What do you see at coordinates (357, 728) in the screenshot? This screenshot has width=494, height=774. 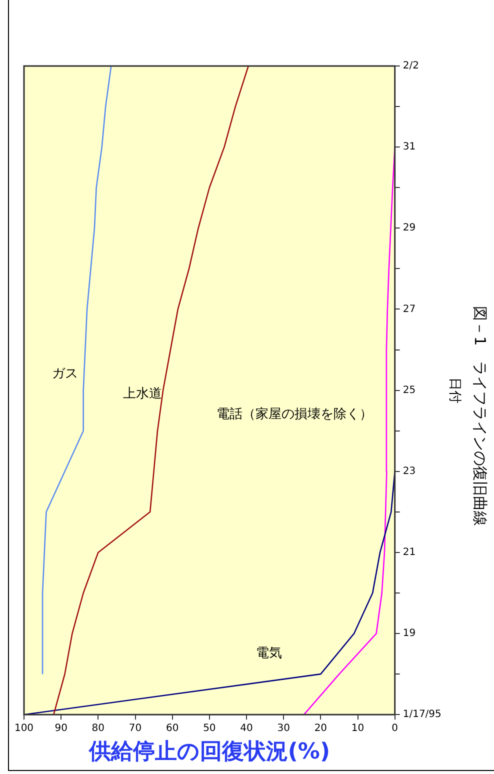 I see `x-tick-label: 10` at bounding box center [357, 728].